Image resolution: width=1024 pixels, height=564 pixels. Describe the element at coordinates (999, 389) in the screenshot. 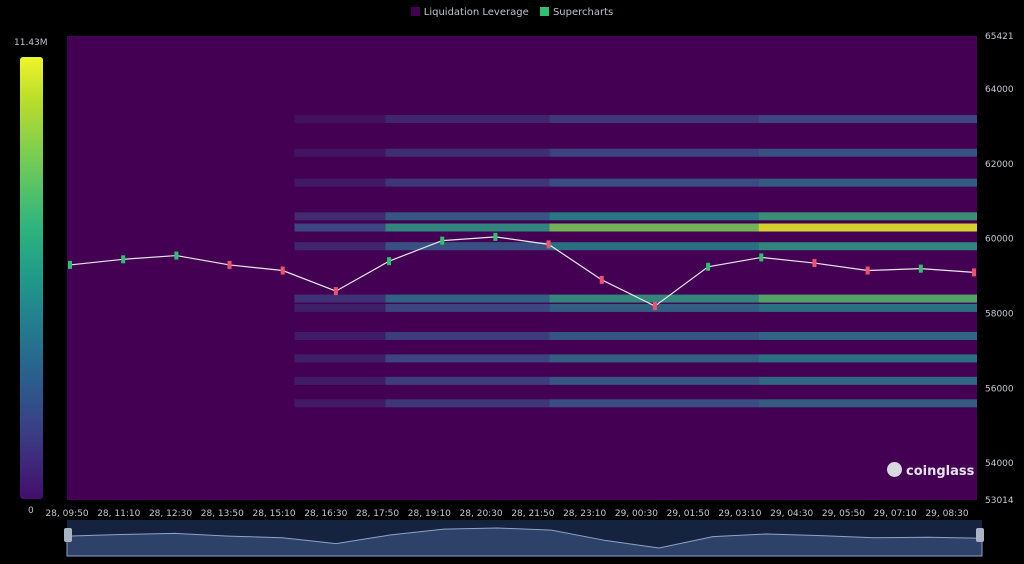

I see `y-tick-label-5: 56000` at that location.